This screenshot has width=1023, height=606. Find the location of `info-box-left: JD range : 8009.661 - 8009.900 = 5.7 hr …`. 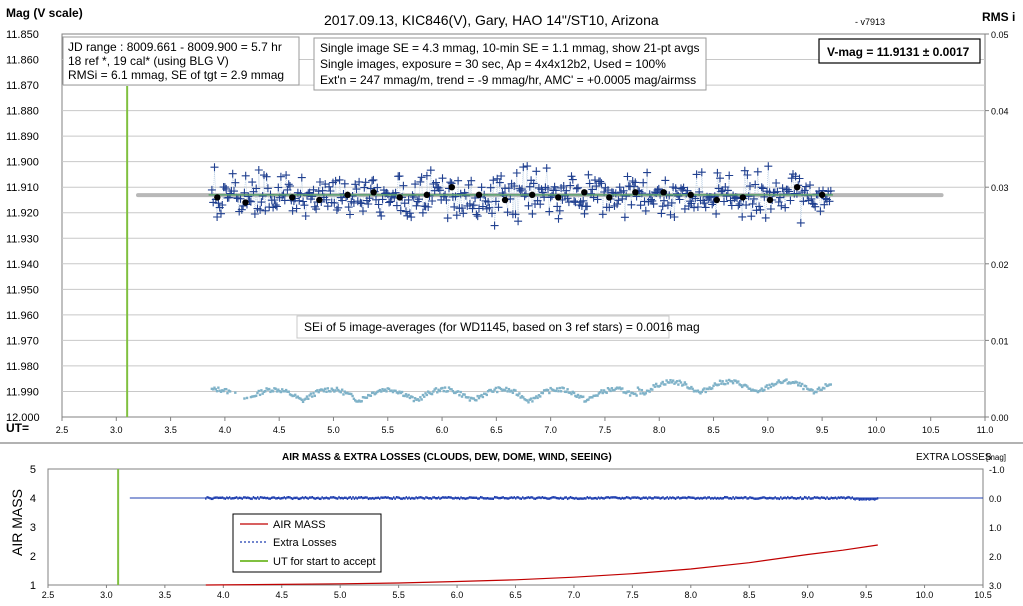

info-box-left: JD range : 8009.661 - 8009.900 = 5.7 hr … is located at coordinates (181, 61).